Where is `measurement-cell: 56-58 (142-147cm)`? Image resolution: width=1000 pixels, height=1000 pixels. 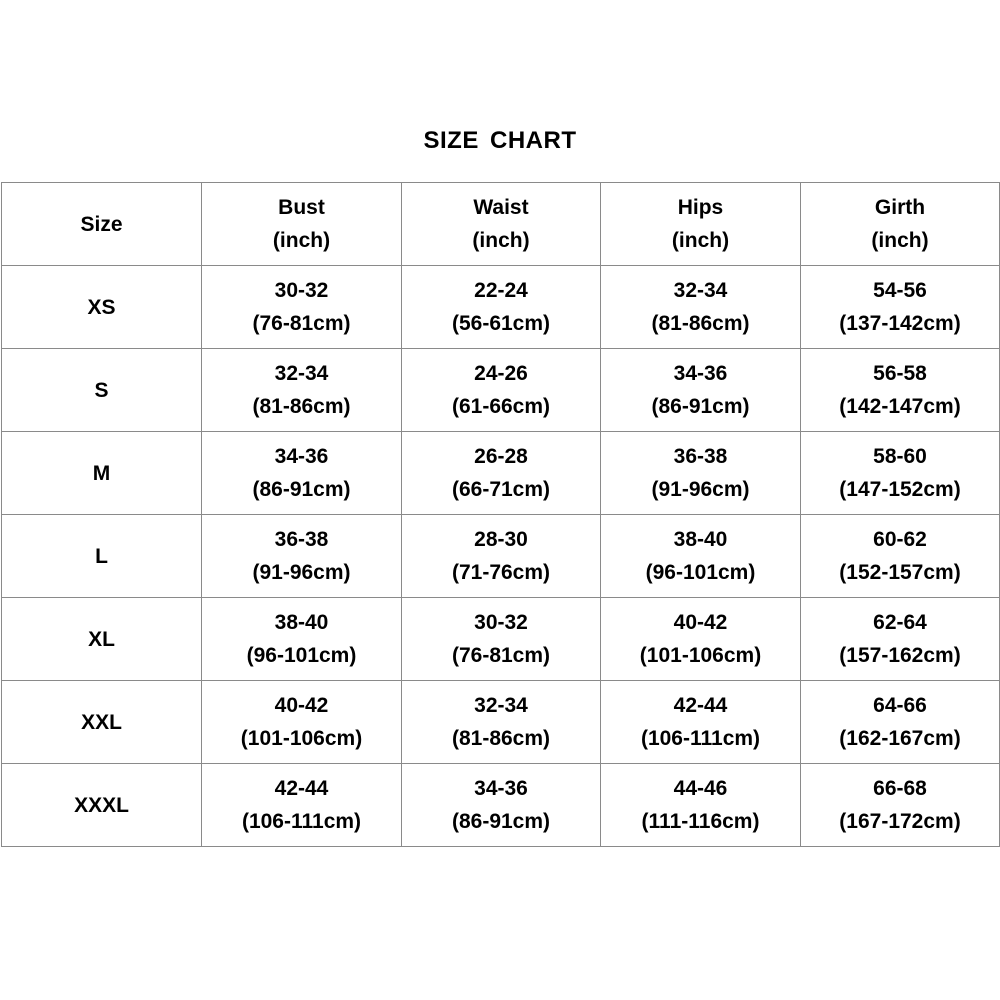 measurement-cell: 56-58 (142-147cm) is located at coordinates (900, 390).